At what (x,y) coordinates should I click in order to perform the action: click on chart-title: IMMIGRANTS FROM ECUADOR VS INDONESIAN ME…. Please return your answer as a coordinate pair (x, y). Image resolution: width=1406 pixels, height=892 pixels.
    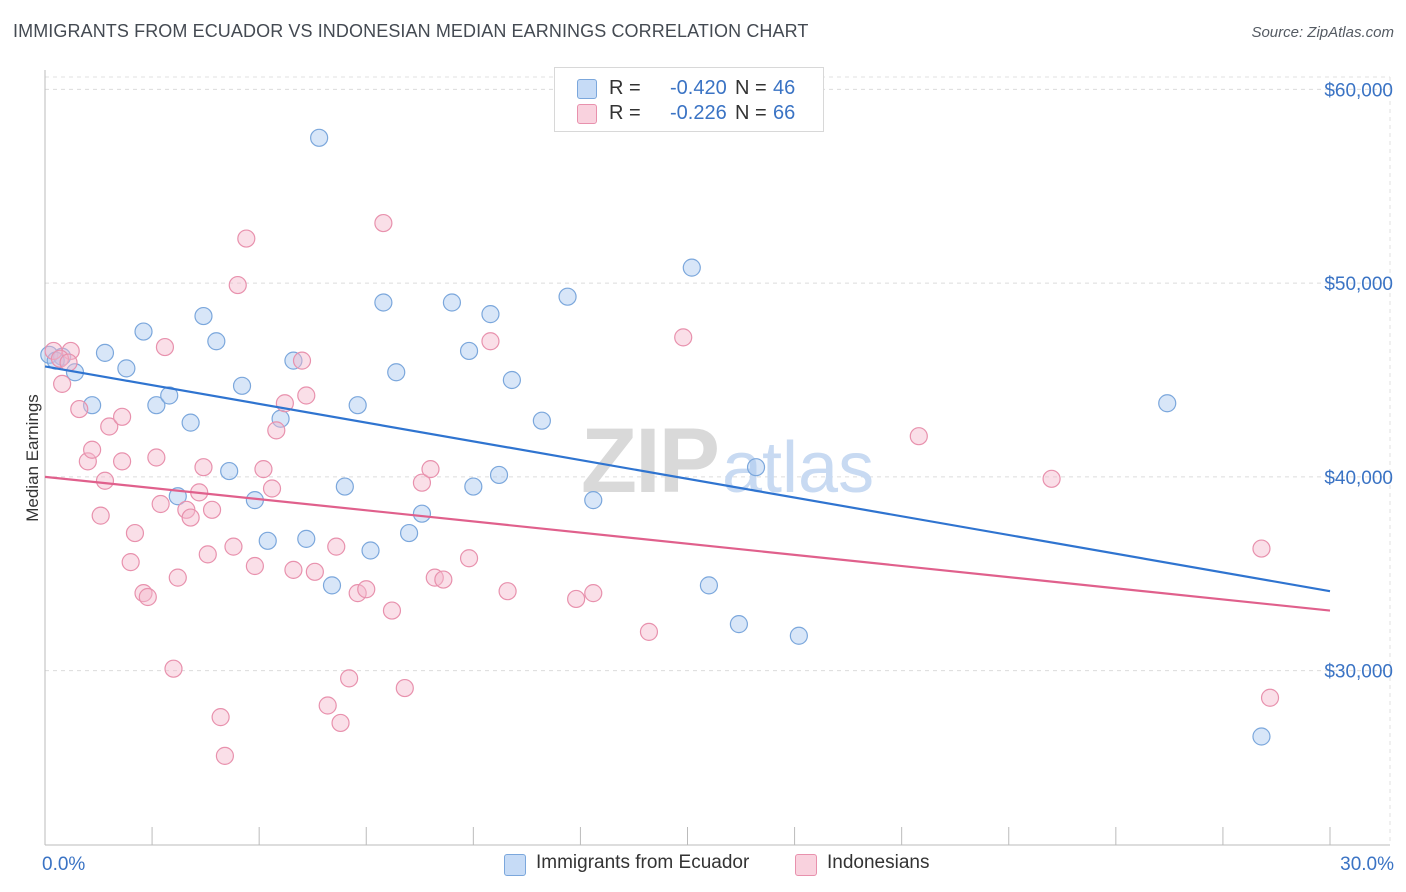
    Looking at the image, I should click on (411, 31).